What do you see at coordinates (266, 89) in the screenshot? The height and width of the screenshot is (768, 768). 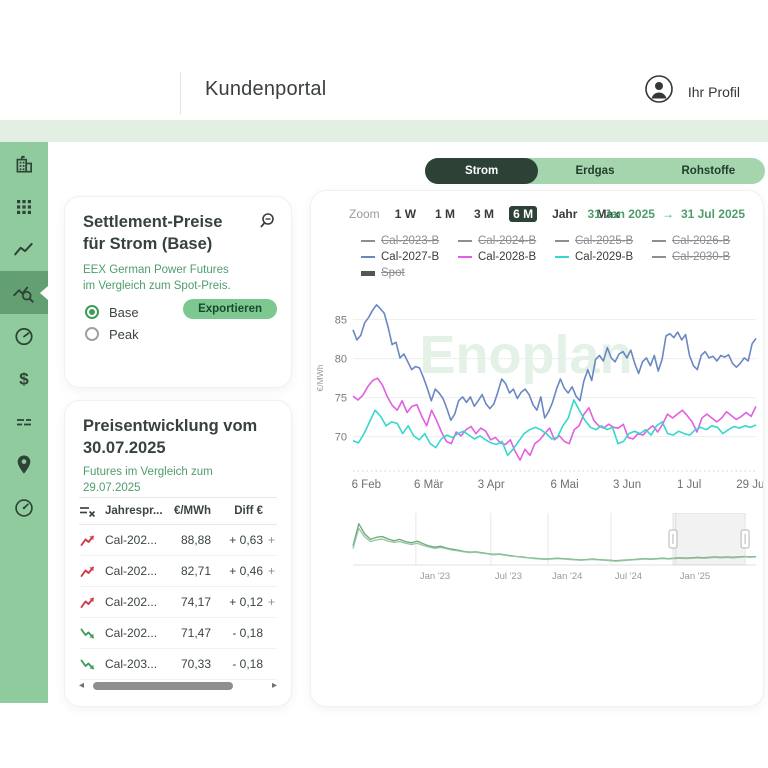 I see `page-title: Kundenportal` at bounding box center [266, 89].